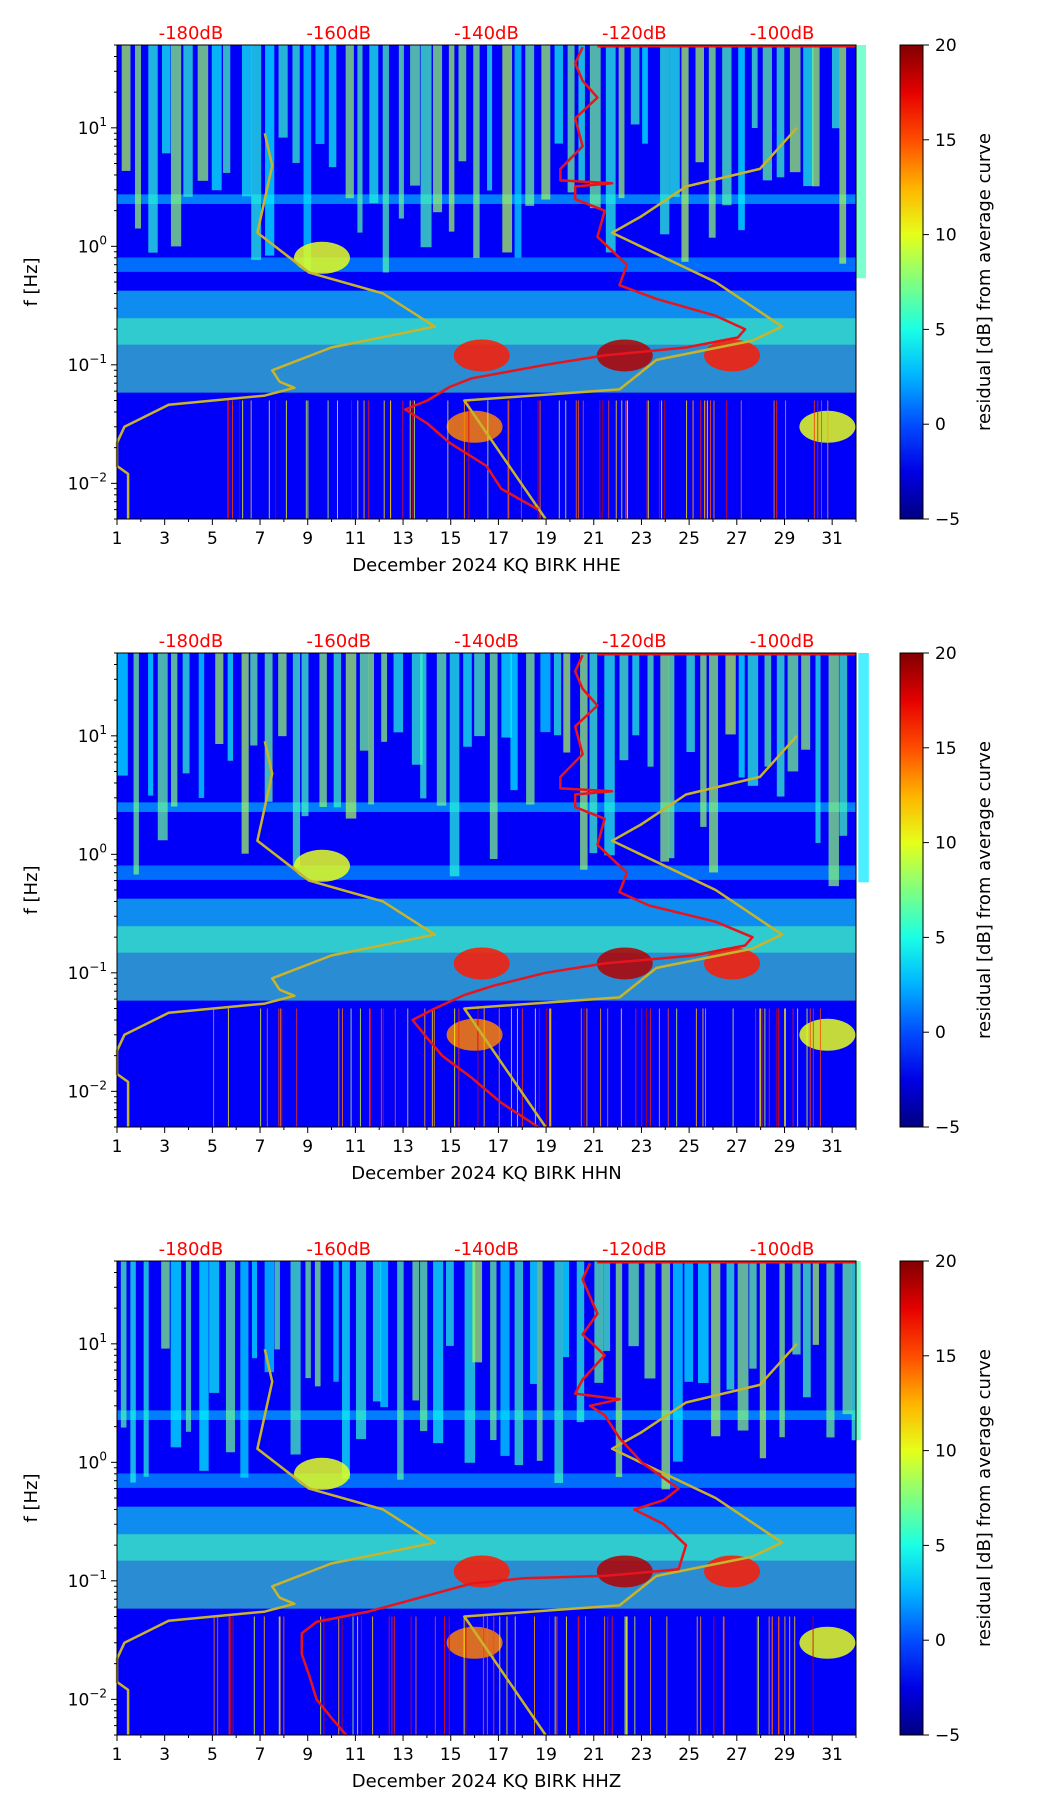 Image resolution: width=1052 pixels, height=1806 pixels. I want to click on y-tick-label: 10⁰, so click(92, 1461).